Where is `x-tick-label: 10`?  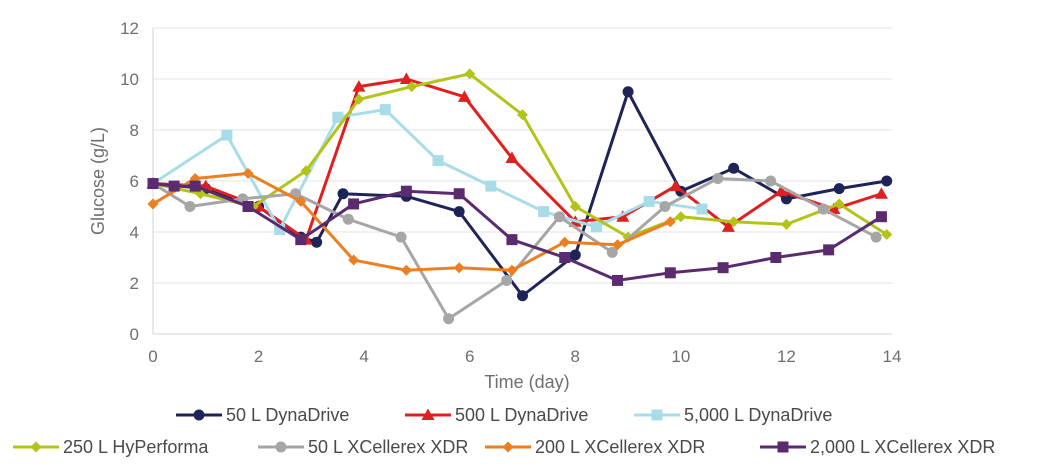
x-tick-label: 10 is located at coordinates (680, 356).